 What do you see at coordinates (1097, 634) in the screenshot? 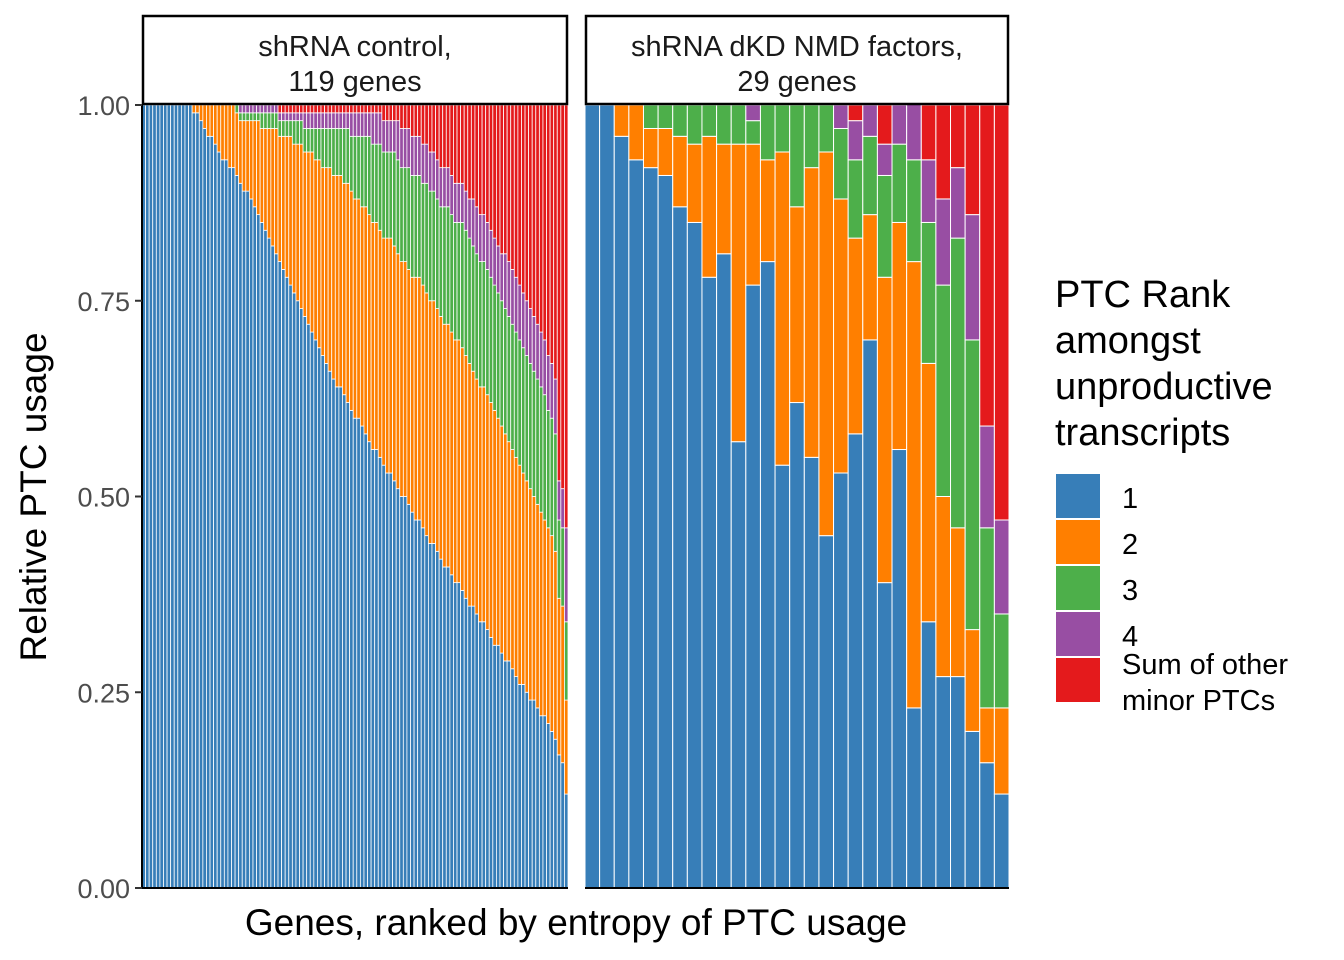
I see `legend-item-rank4: 4` at bounding box center [1097, 634].